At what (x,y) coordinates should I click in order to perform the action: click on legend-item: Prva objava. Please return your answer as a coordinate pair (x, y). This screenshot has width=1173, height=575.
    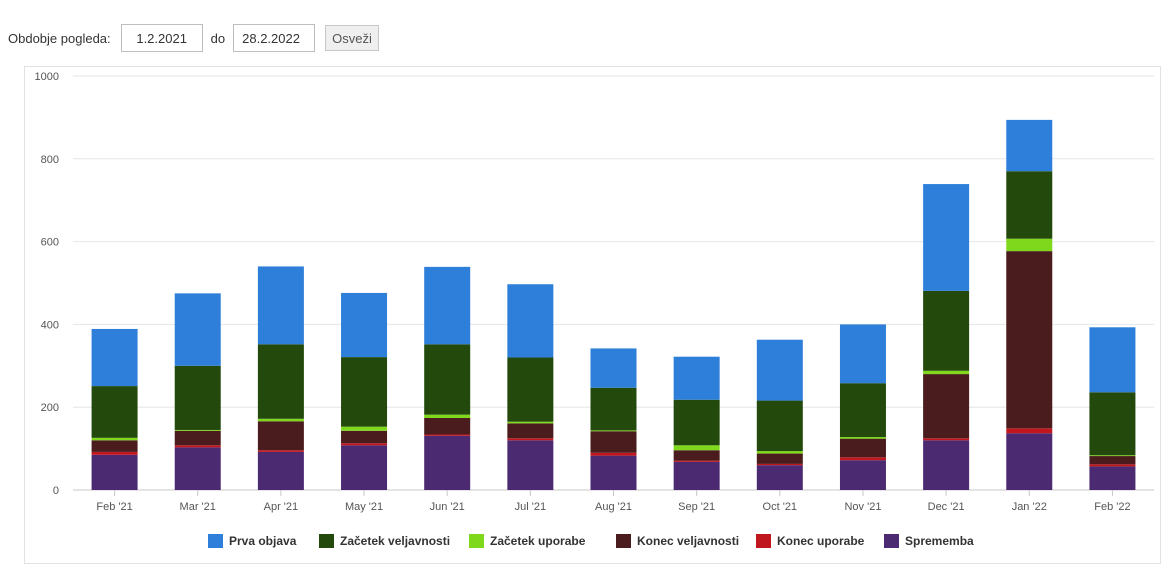
    Looking at the image, I should click on (252, 541).